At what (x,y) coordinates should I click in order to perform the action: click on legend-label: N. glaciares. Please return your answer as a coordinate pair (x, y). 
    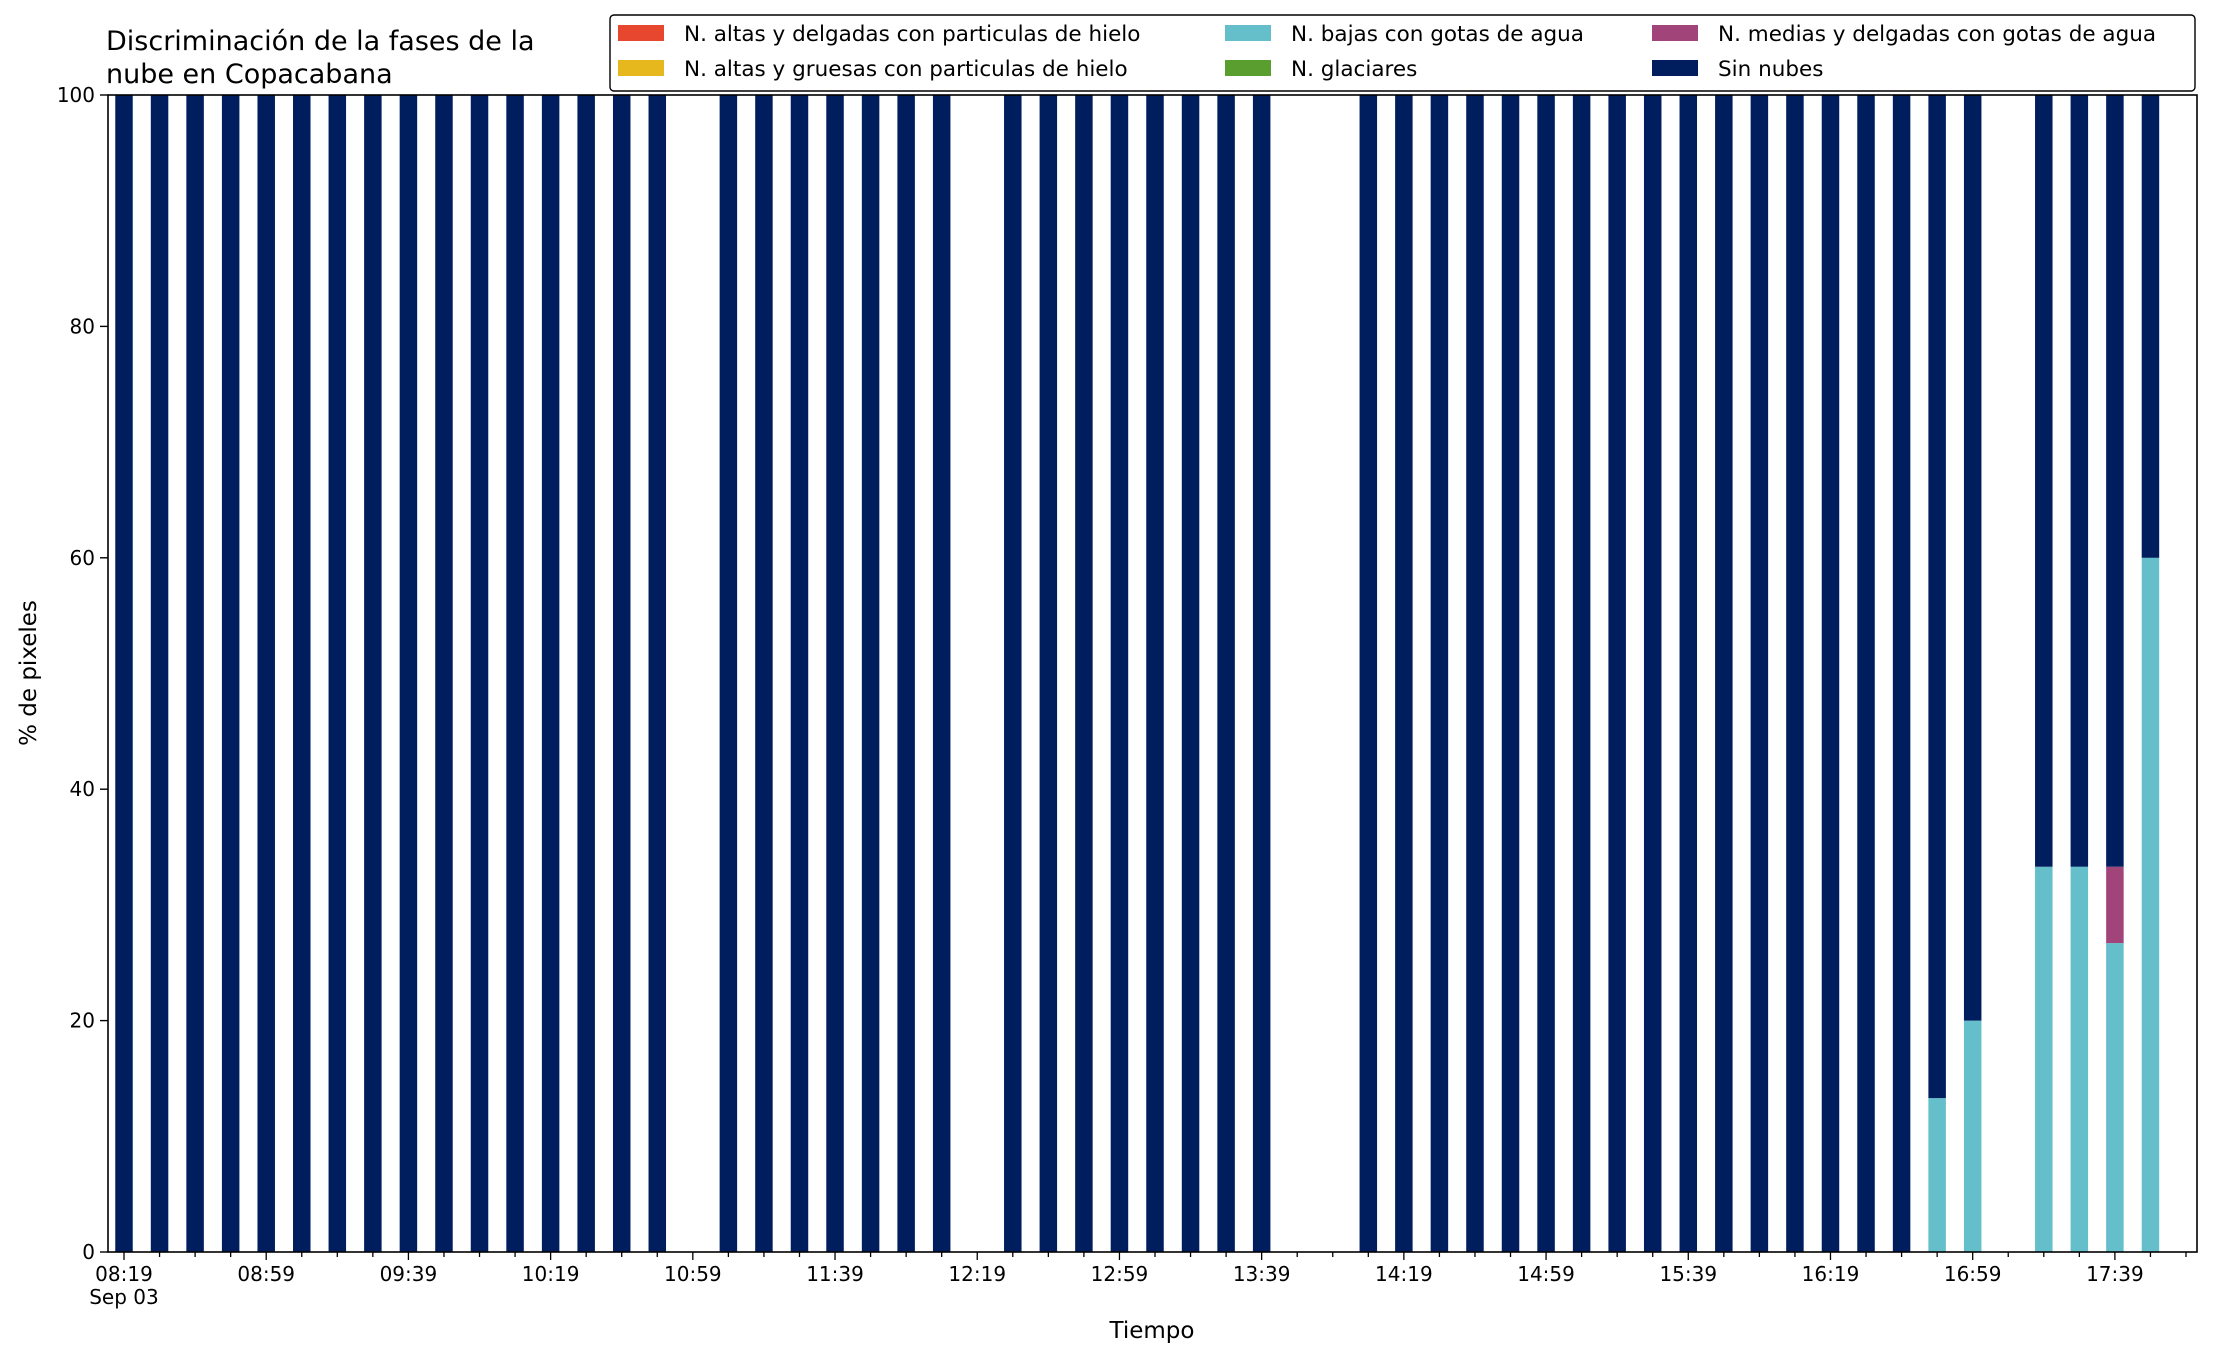
    Looking at the image, I should click on (1354, 69).